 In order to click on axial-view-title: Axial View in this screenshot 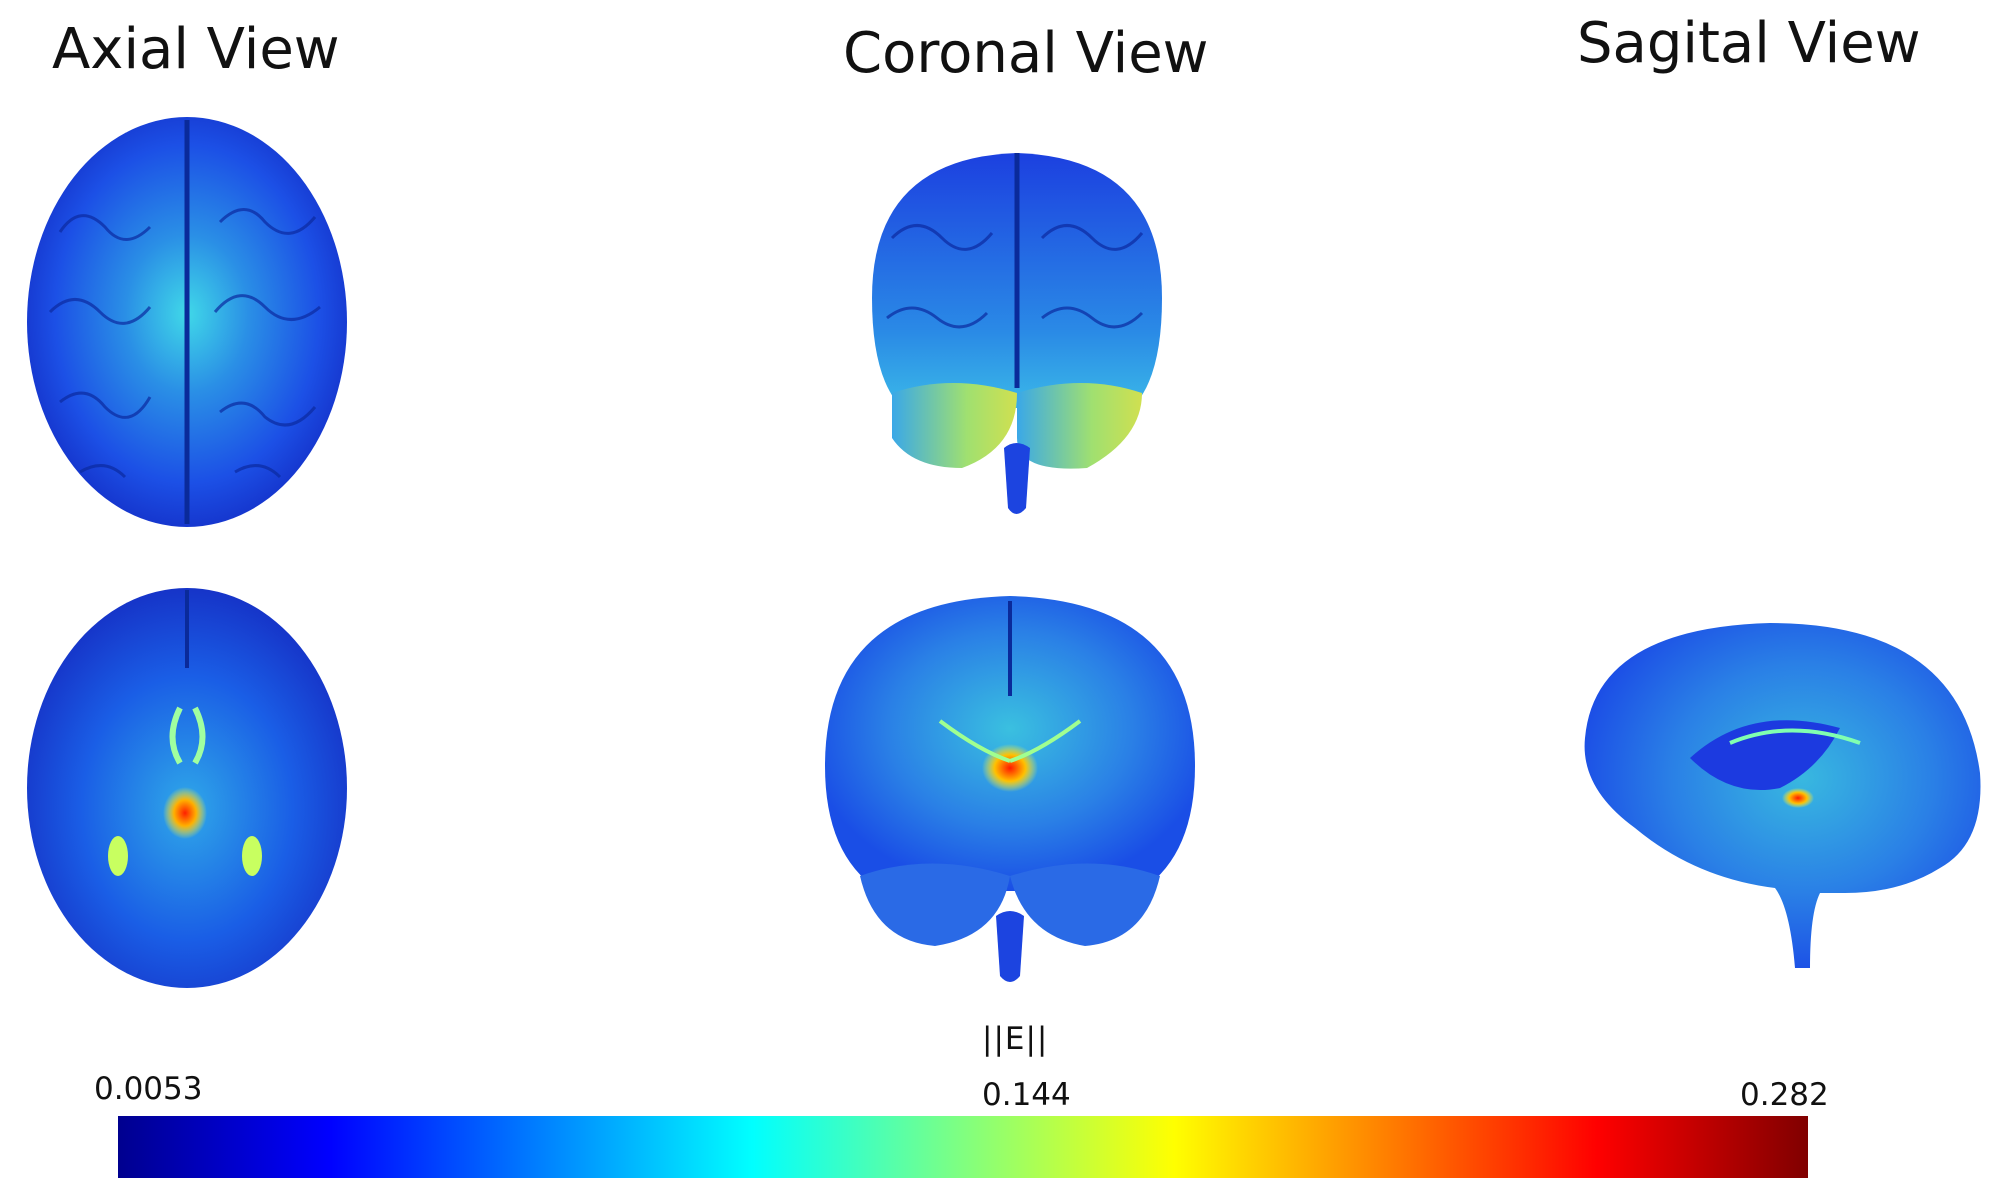, I will do `click(196, 49)`.